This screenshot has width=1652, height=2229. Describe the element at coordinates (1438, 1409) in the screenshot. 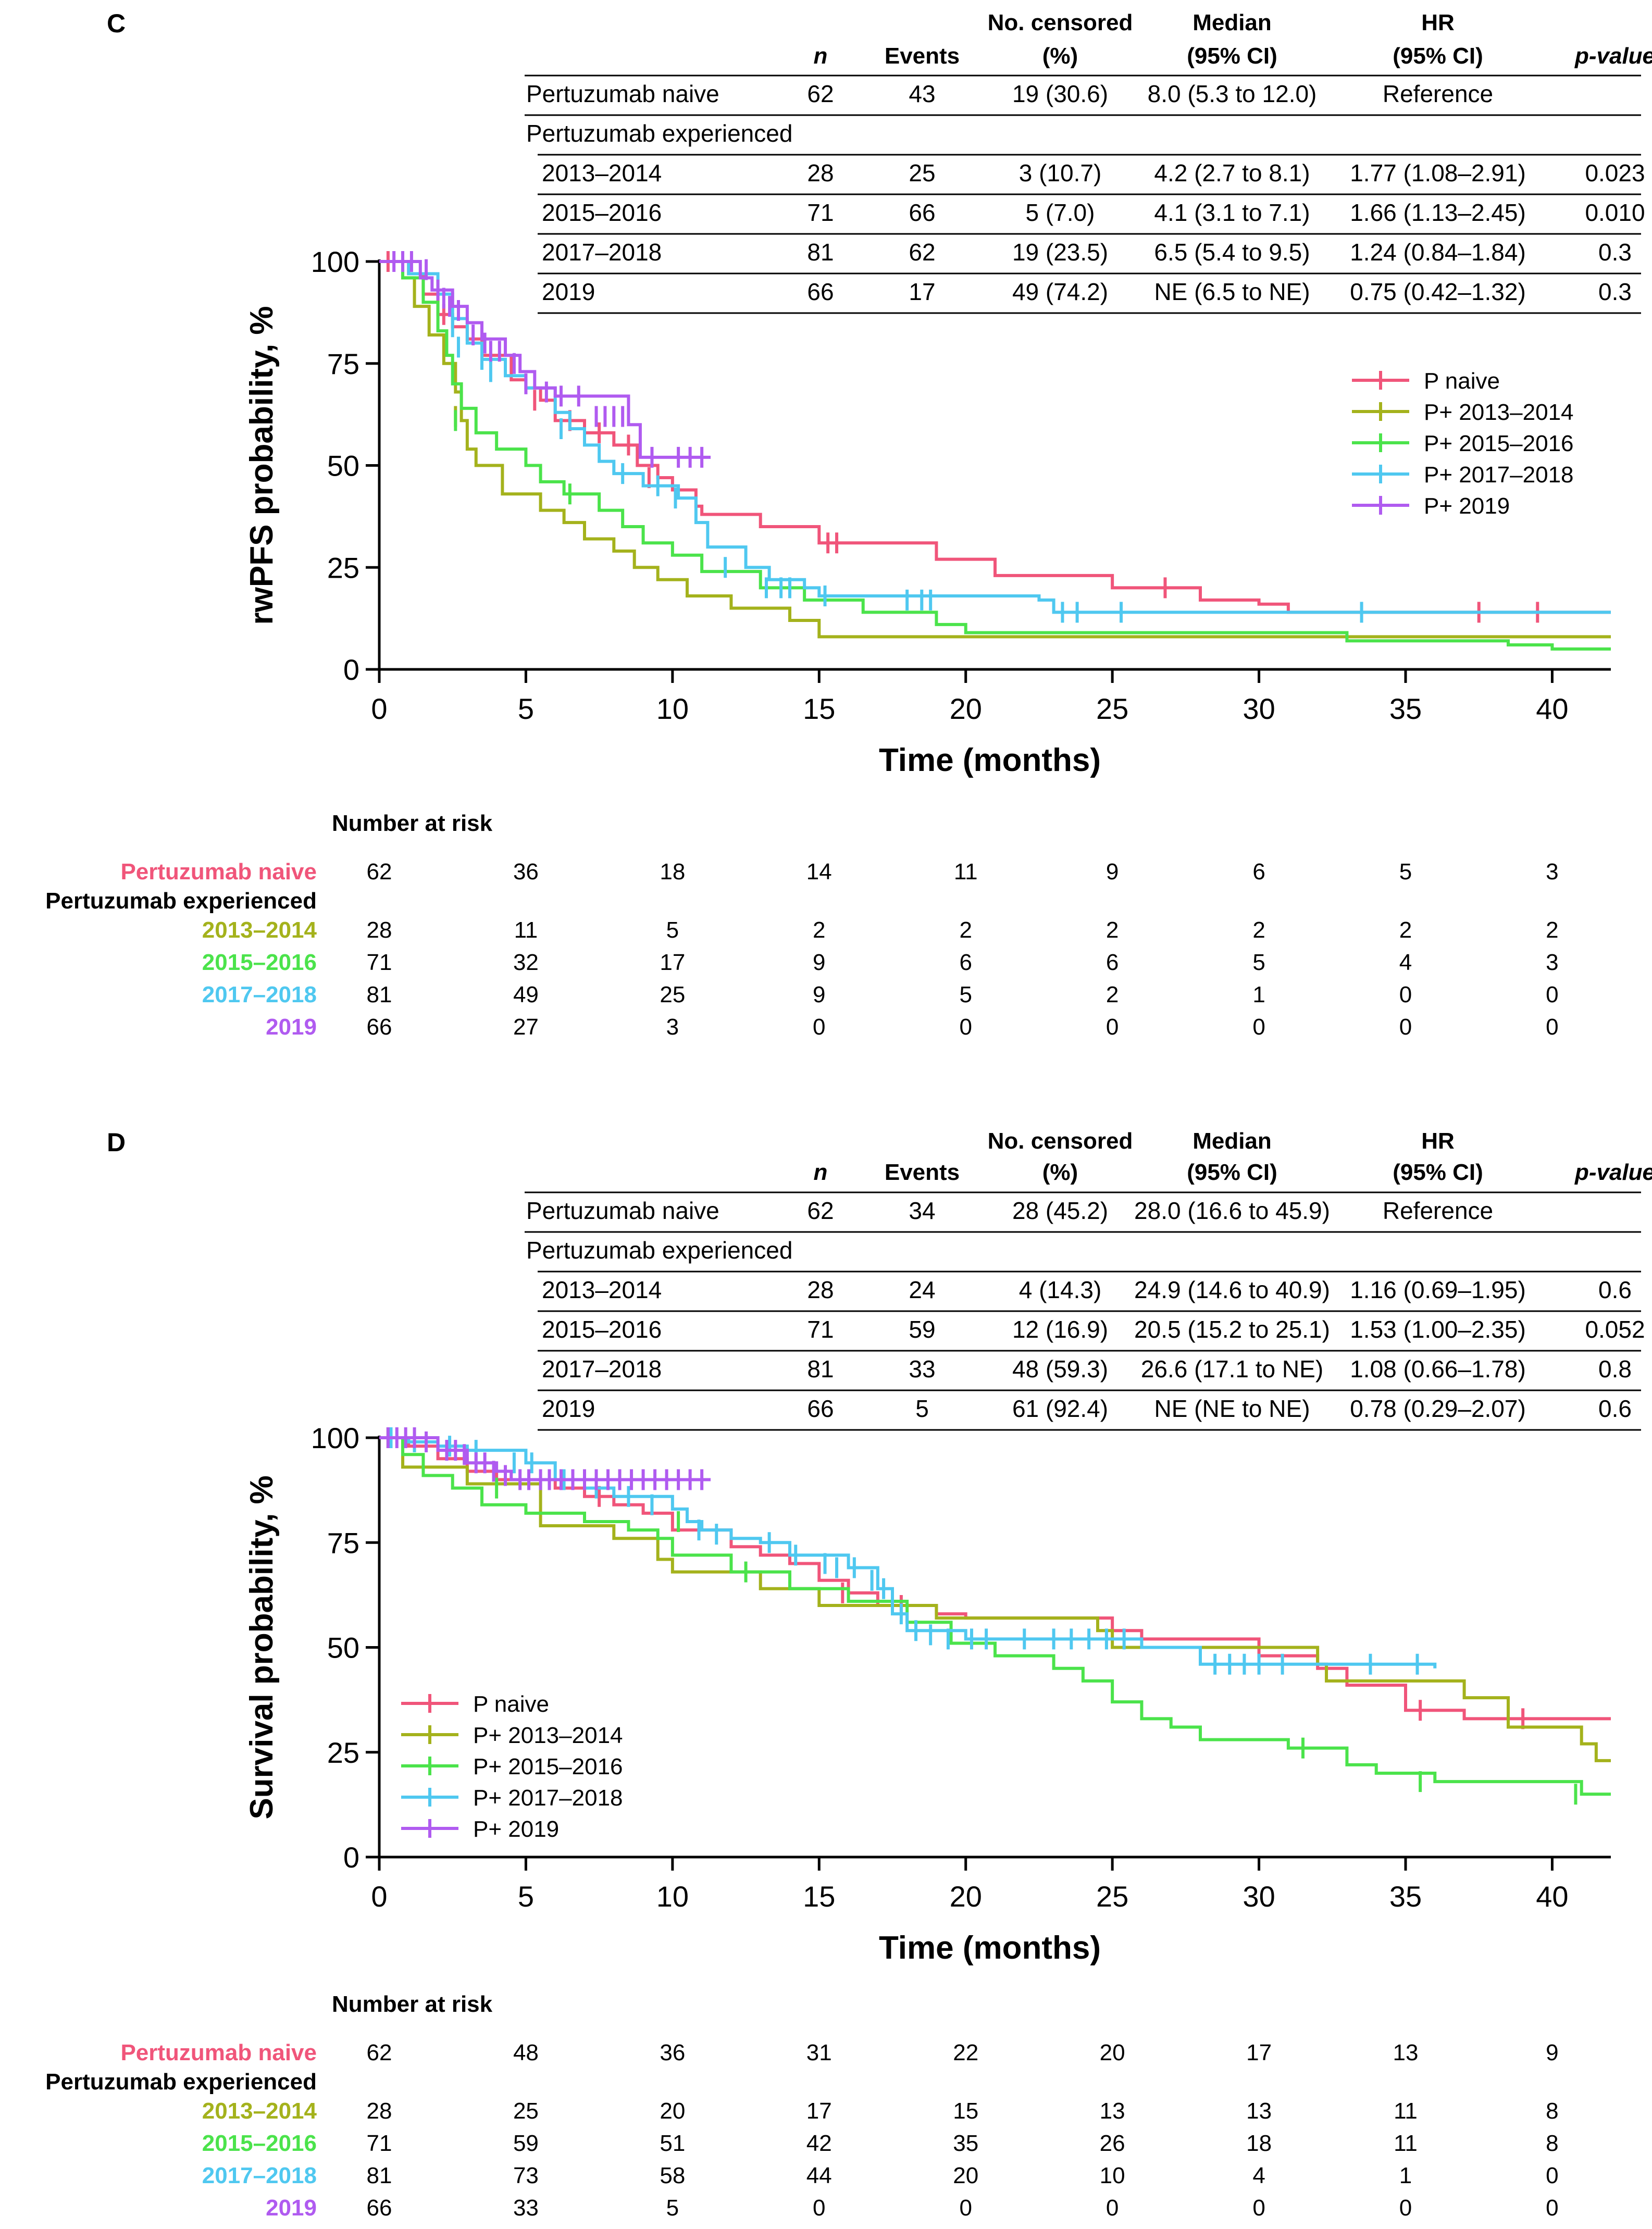

I see `table-cell: 0.78 (0.29–2.07)` at that location.